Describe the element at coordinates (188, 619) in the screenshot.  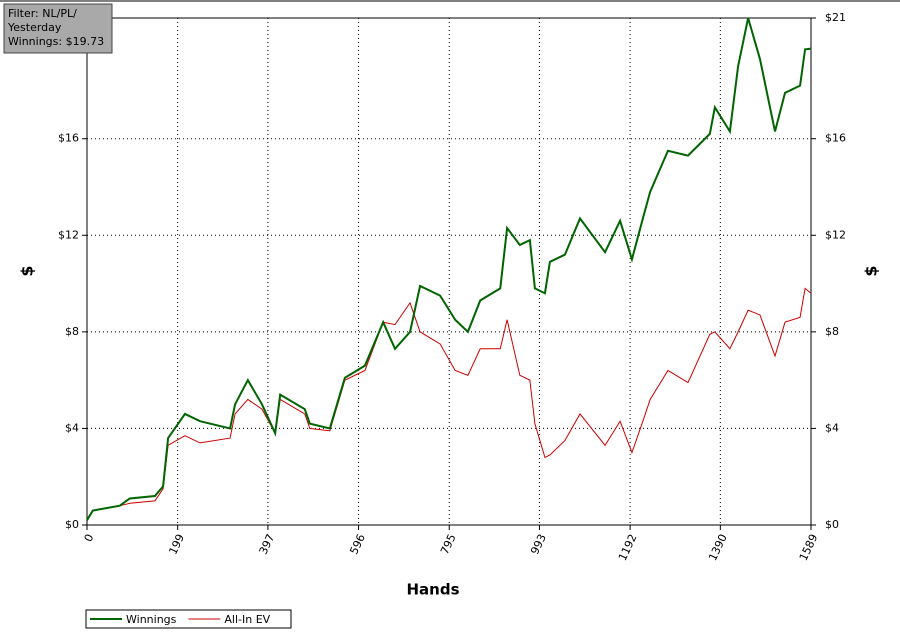
I see `legend: Winnings All-In EV` at that location.